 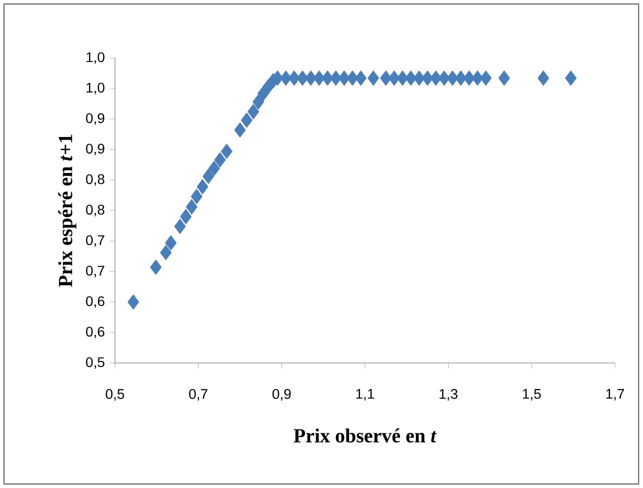 I want to click on x-axis-title: Prix observé en t, so click(x=365, y=435).